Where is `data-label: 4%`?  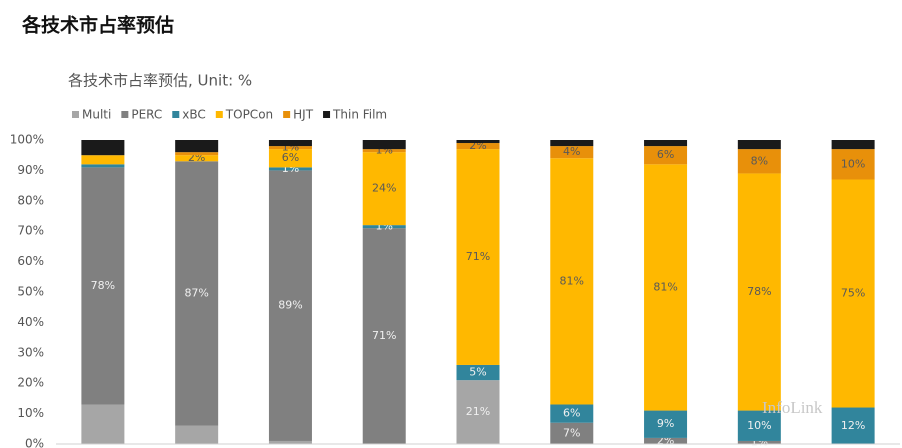
data-label: 4% is located at coordinates (571, 151).